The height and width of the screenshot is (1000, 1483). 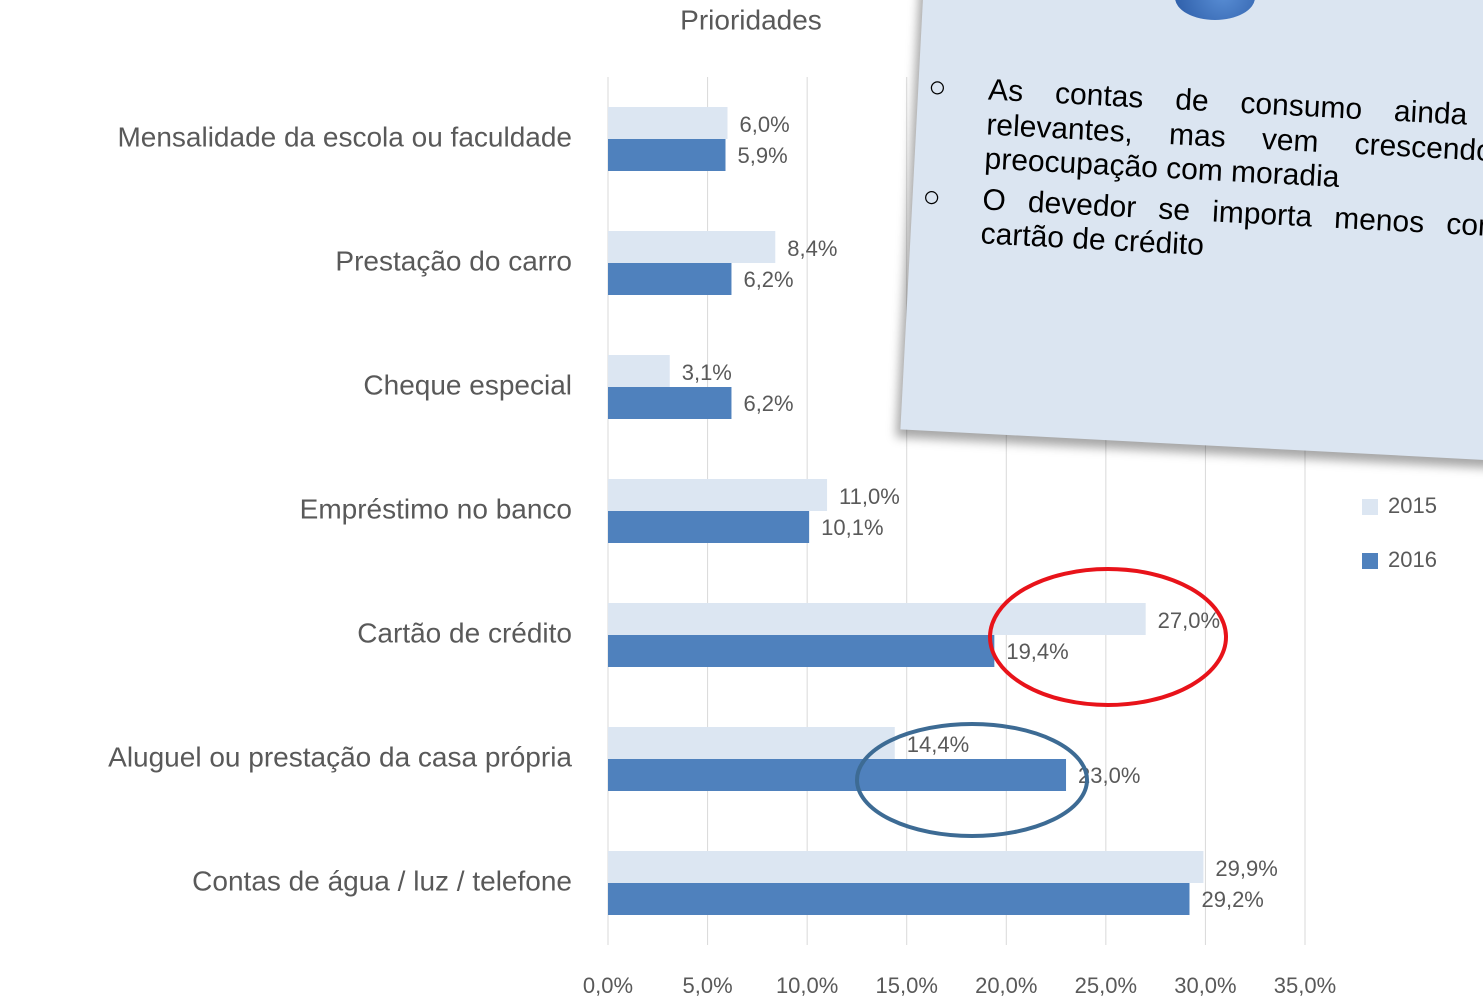 I want to click on value-label: 19,4%, so click(x=1037, y=651).